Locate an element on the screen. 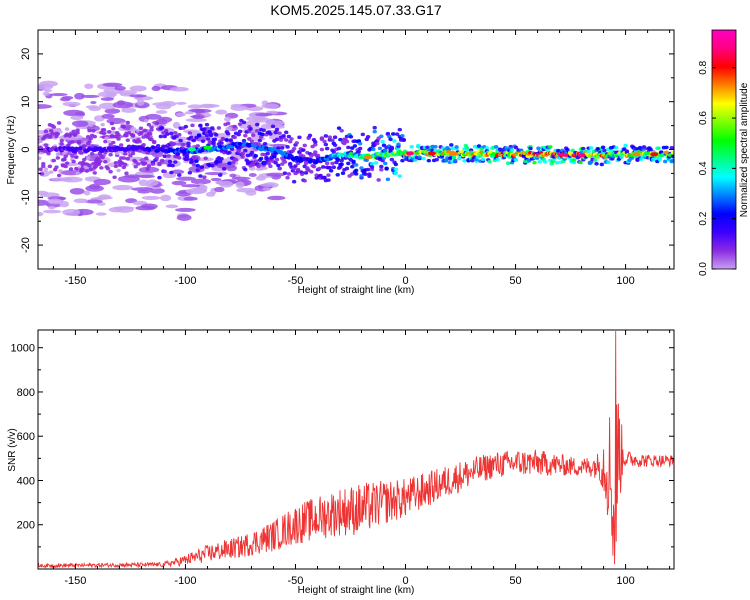 The image size is (750, 600). x-tick-label: 100 is located at coordinates (625, 281).